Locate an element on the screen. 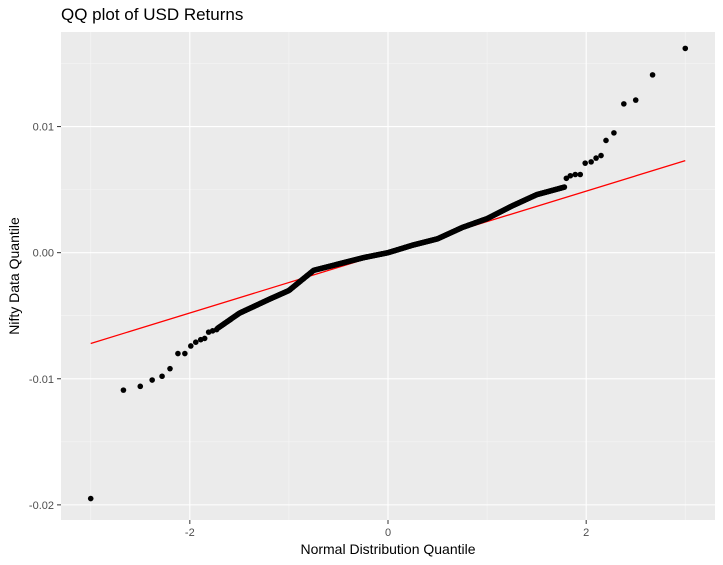  x-axis: -2 0 2 is located at coordinates (387, 529).